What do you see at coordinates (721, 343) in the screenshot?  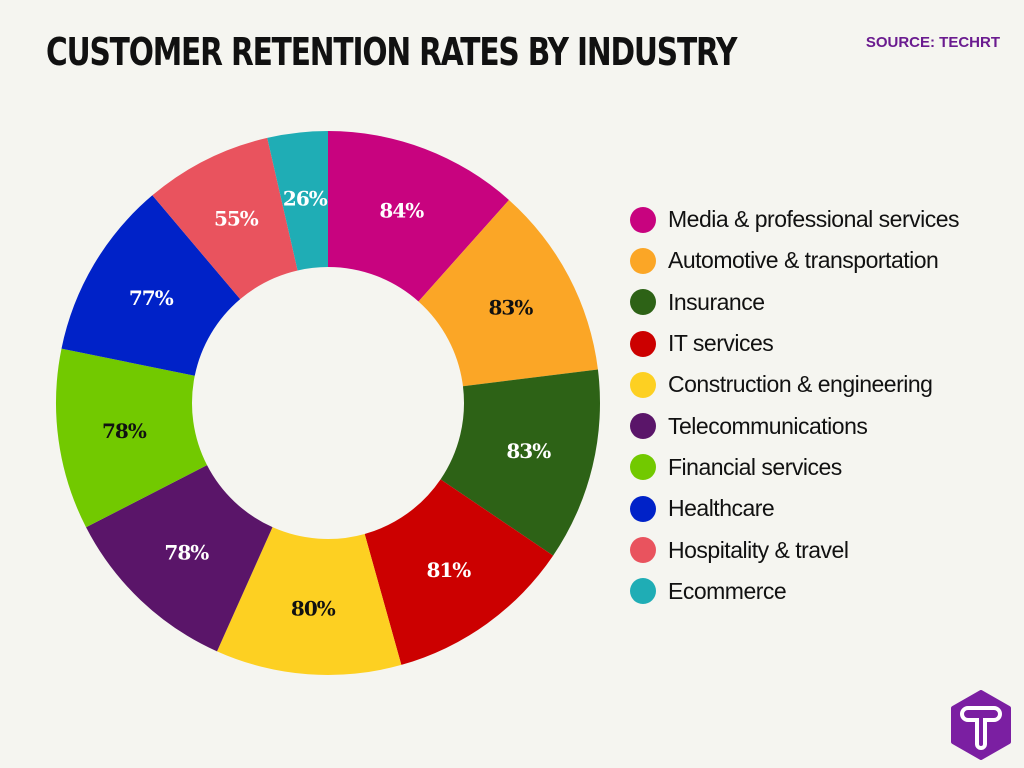 I see `legend-label: IT services` at bounding box center [721, 343].